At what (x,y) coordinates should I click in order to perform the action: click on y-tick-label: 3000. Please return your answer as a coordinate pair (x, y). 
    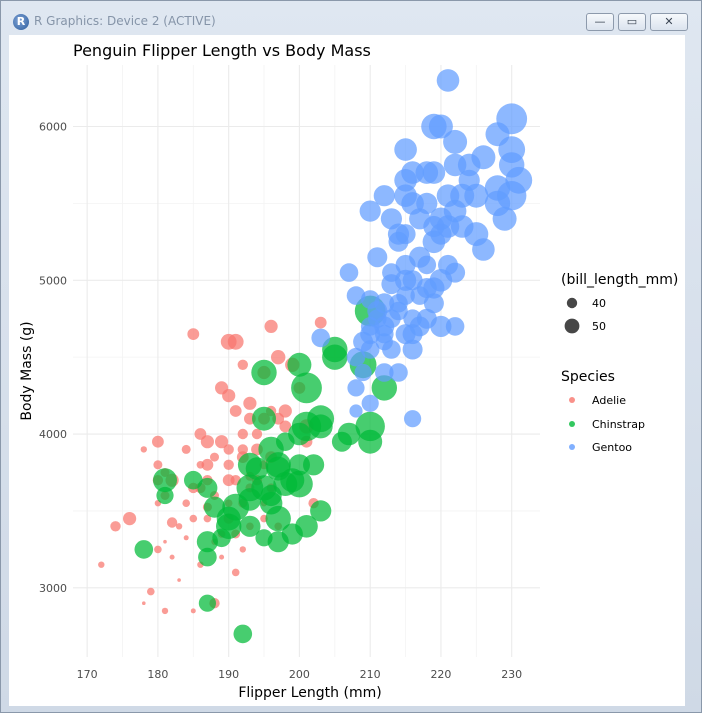
    Looking at the image, I should click on (53, 588).